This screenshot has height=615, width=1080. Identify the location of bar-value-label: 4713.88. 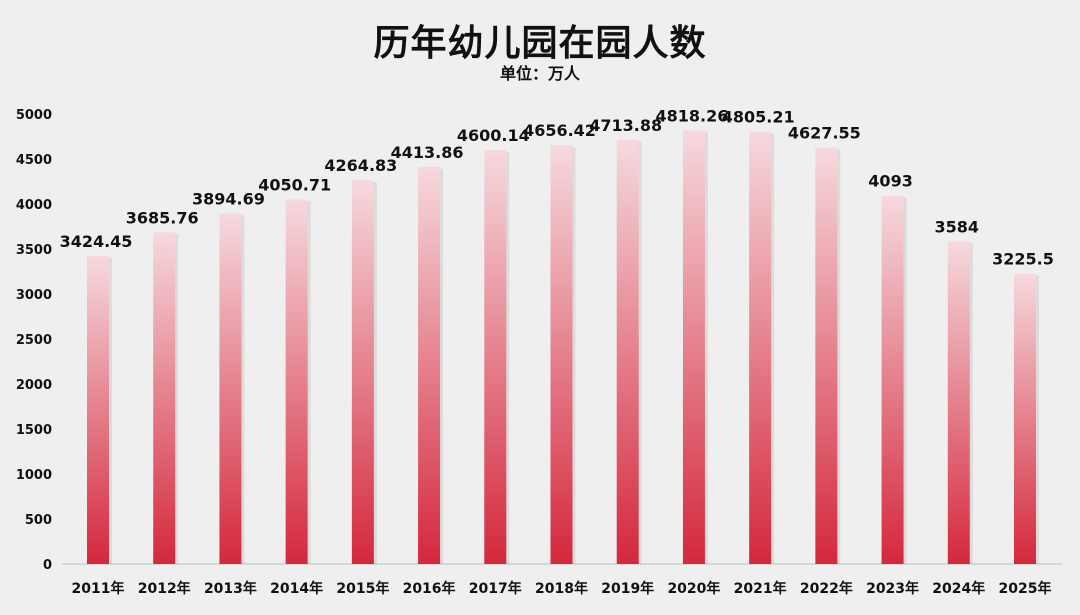
(625, 125).